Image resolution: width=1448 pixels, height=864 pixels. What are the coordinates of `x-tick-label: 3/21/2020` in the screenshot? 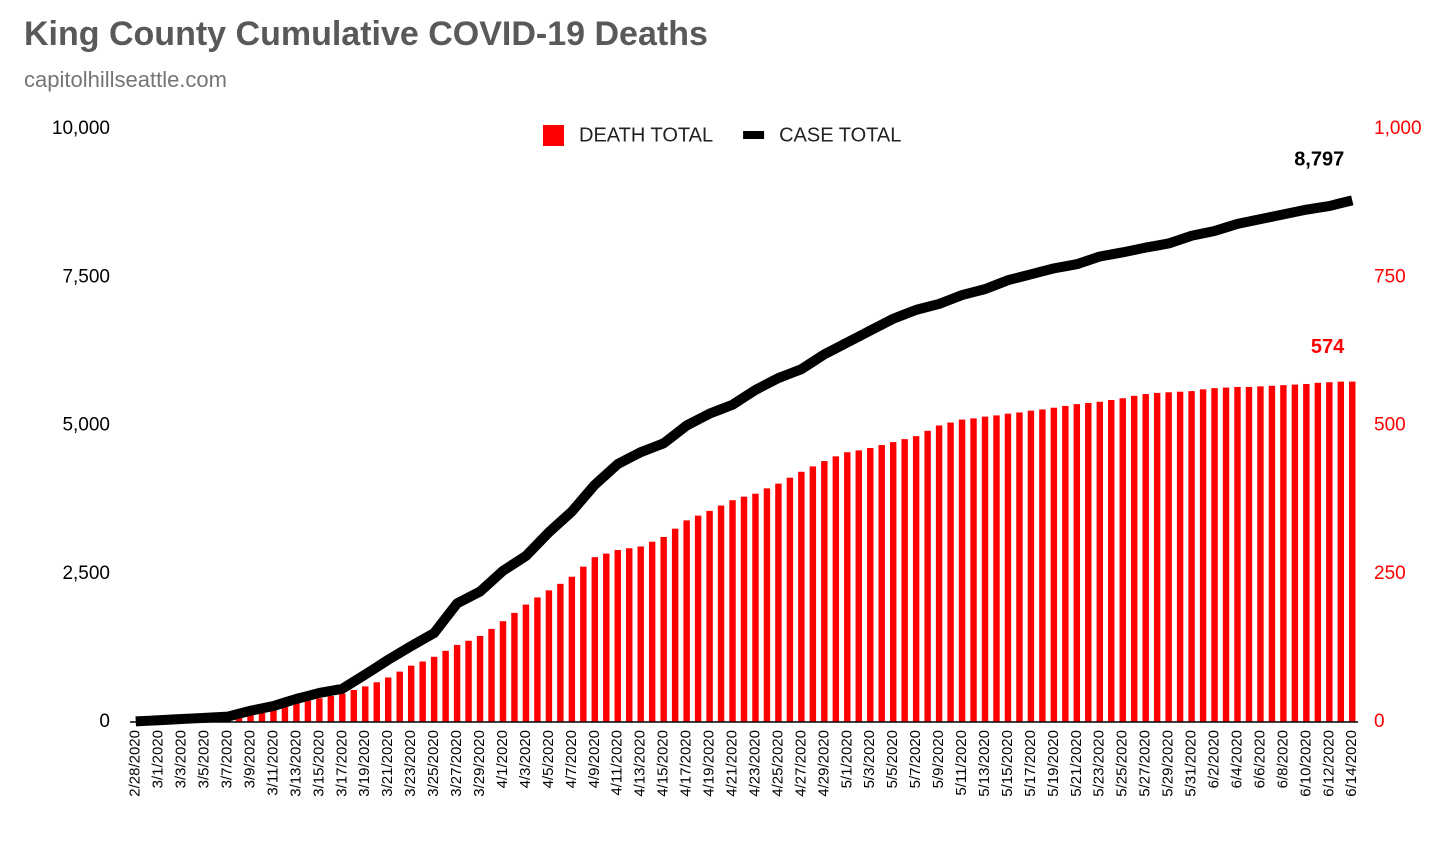 It's located at (387, 763).